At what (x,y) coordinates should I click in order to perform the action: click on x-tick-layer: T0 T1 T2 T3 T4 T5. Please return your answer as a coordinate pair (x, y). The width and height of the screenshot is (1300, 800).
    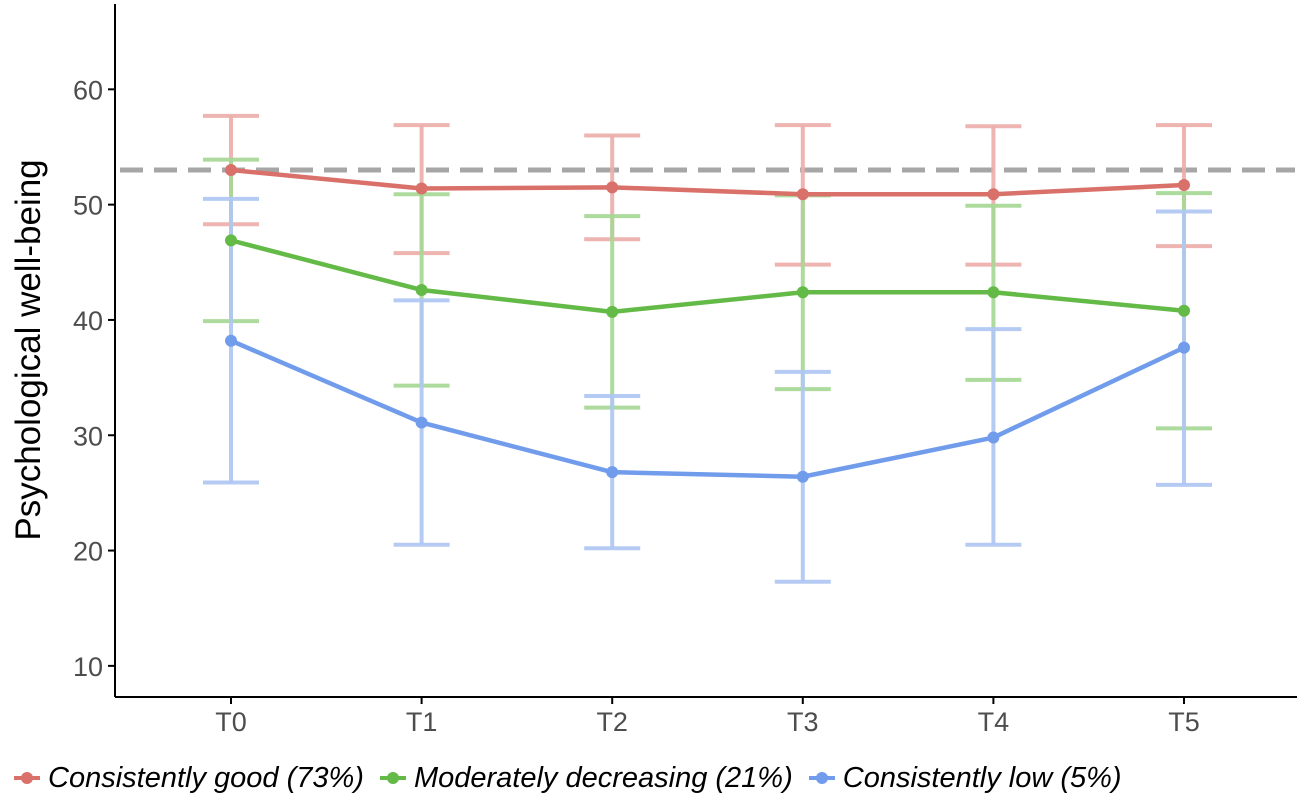
    Looking at the image, I should click on (707, 717).